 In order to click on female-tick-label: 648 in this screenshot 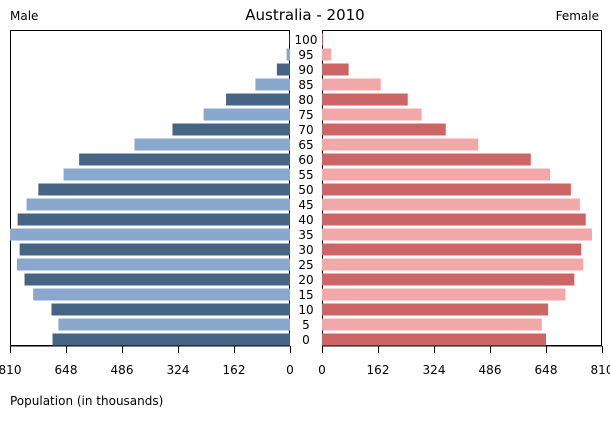, I will do `click(546, 370)`.